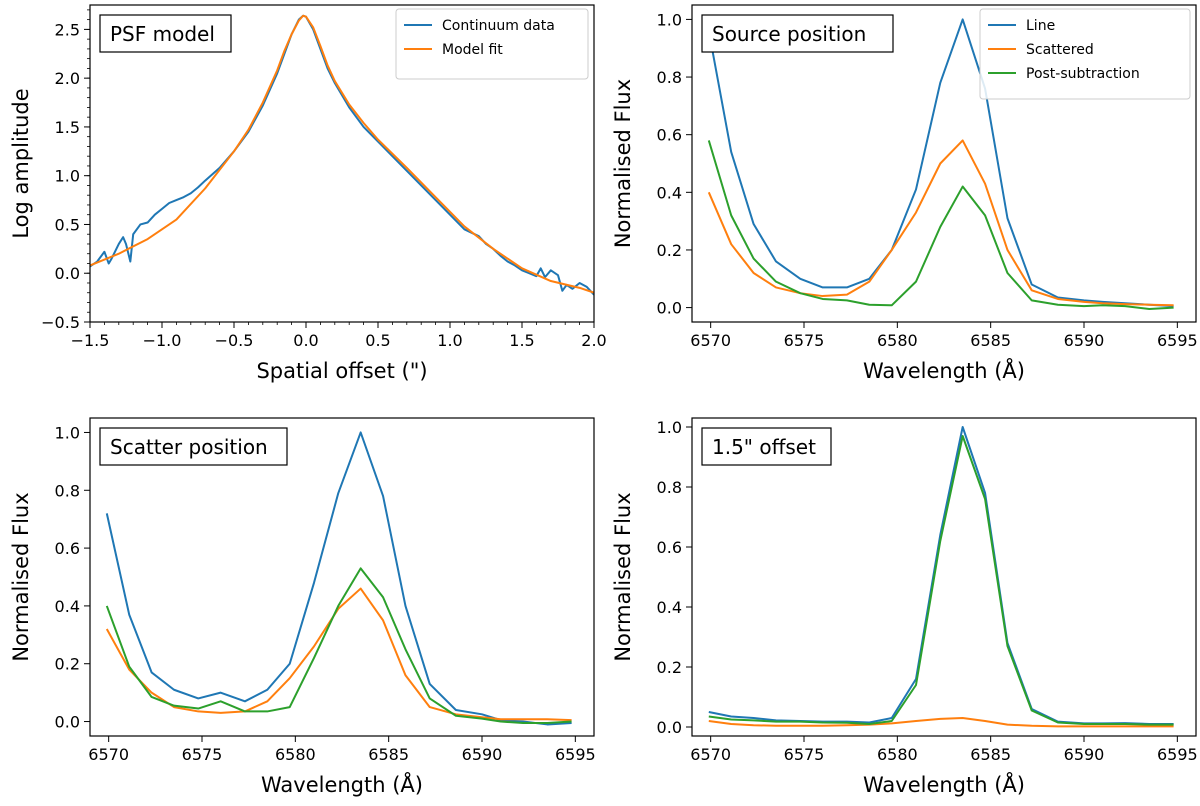  Describe the element at coordinates (234, 340) in the screenshot. I see `x-tick-label: −0.5` at that location.